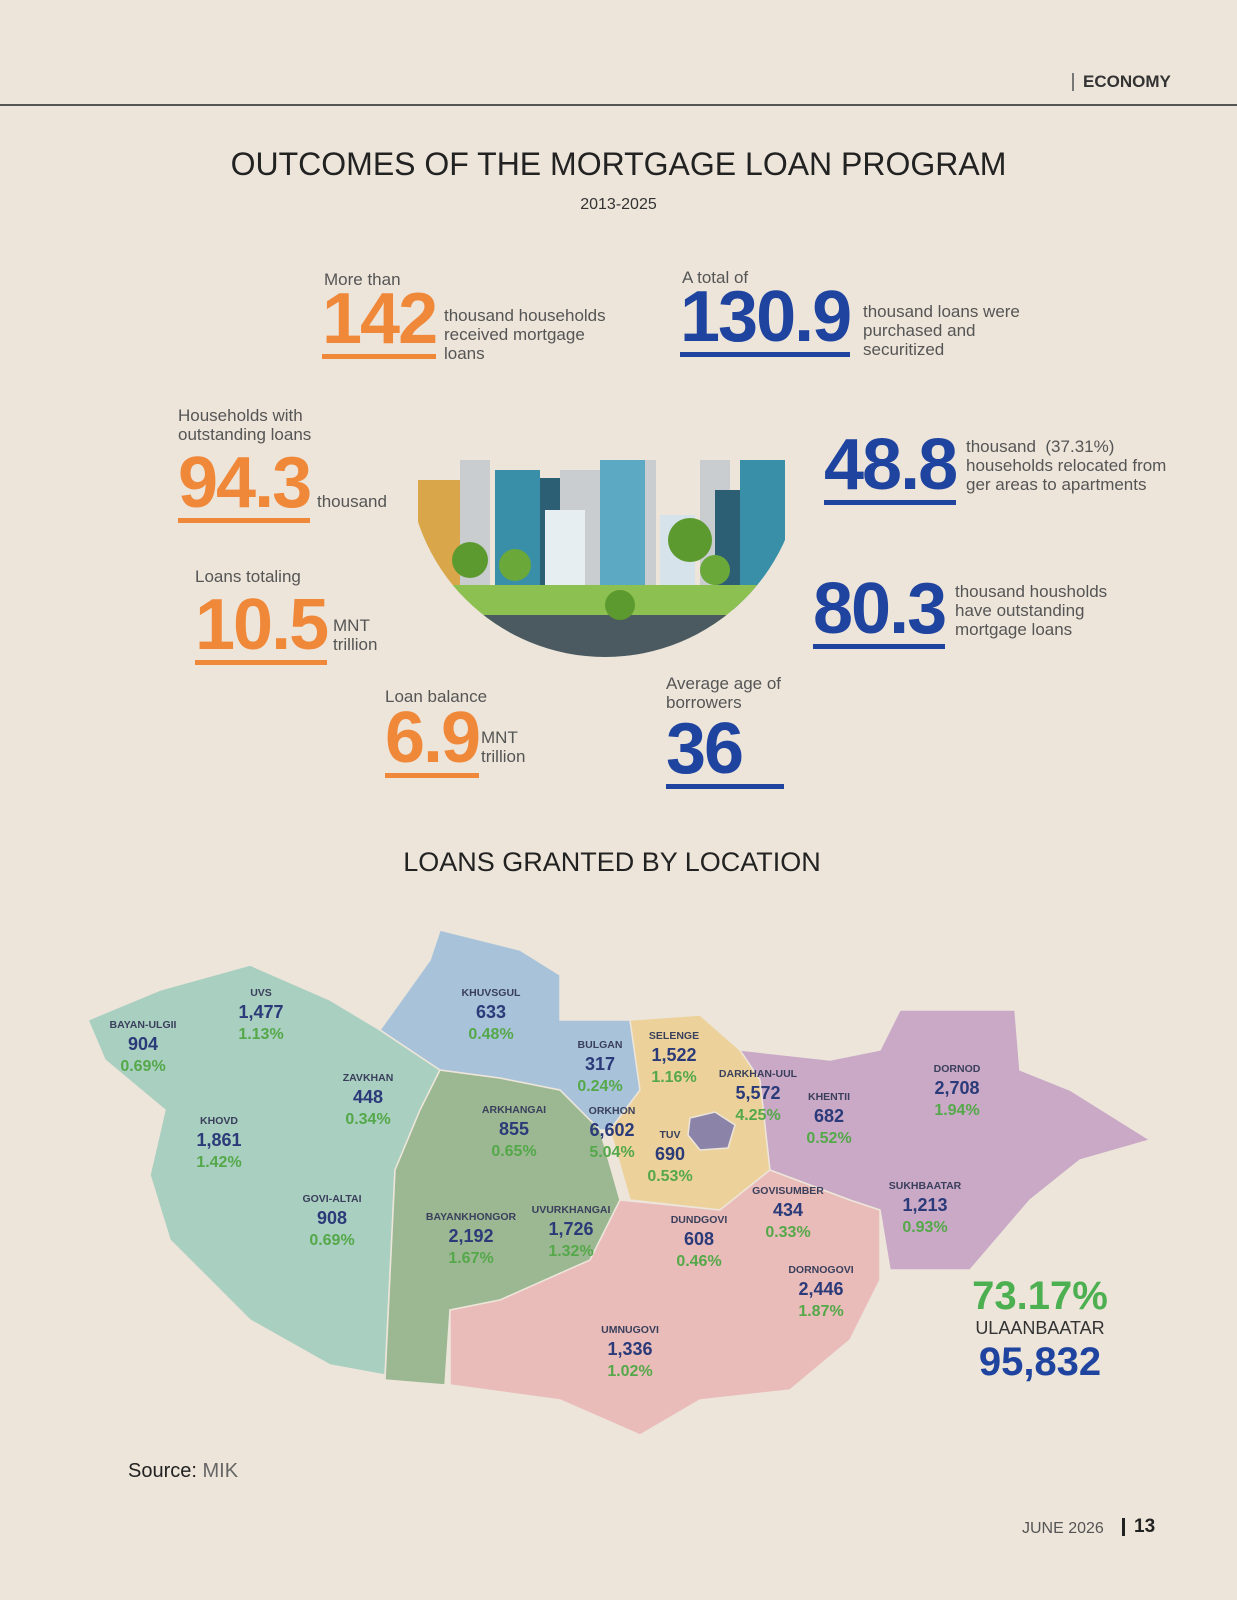  I want to click on region-count: 855, so click(514, 1129).